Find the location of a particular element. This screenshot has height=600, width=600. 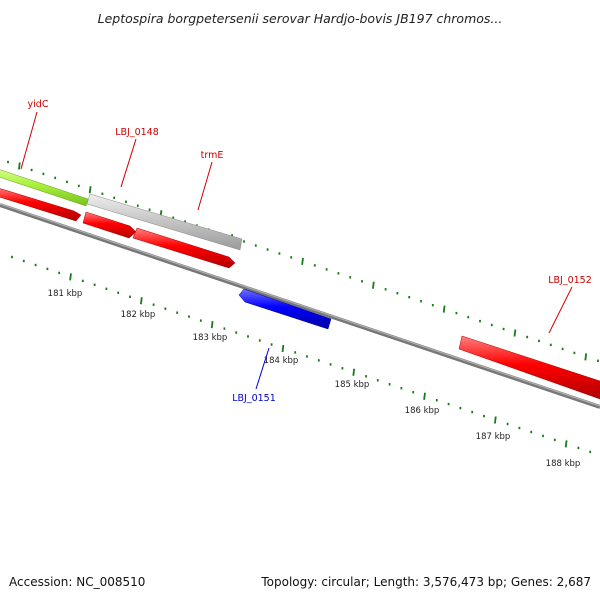

gene-label-yidC: yidC is located at coordinates (38, 104).